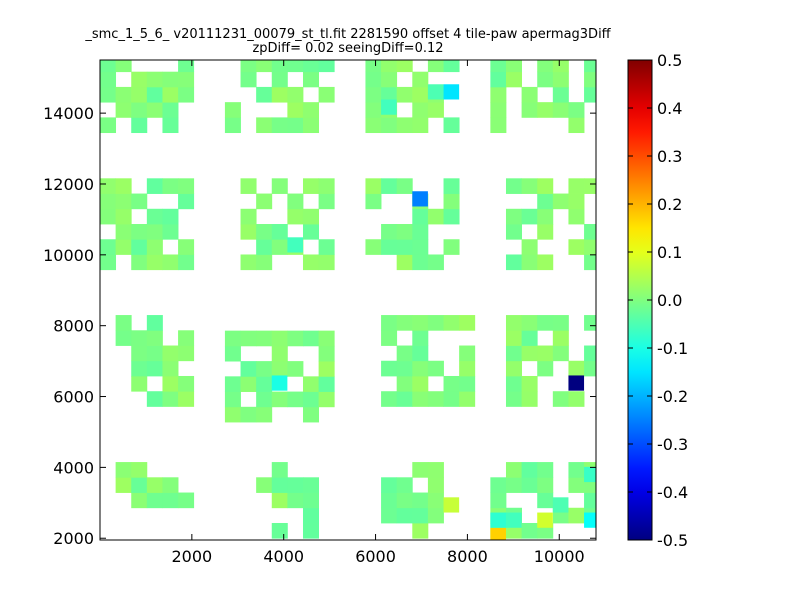  Describe the element at coordinates (672, 492) in the screenshot. I see `colorbar-tick-label: -0.4` at that location.